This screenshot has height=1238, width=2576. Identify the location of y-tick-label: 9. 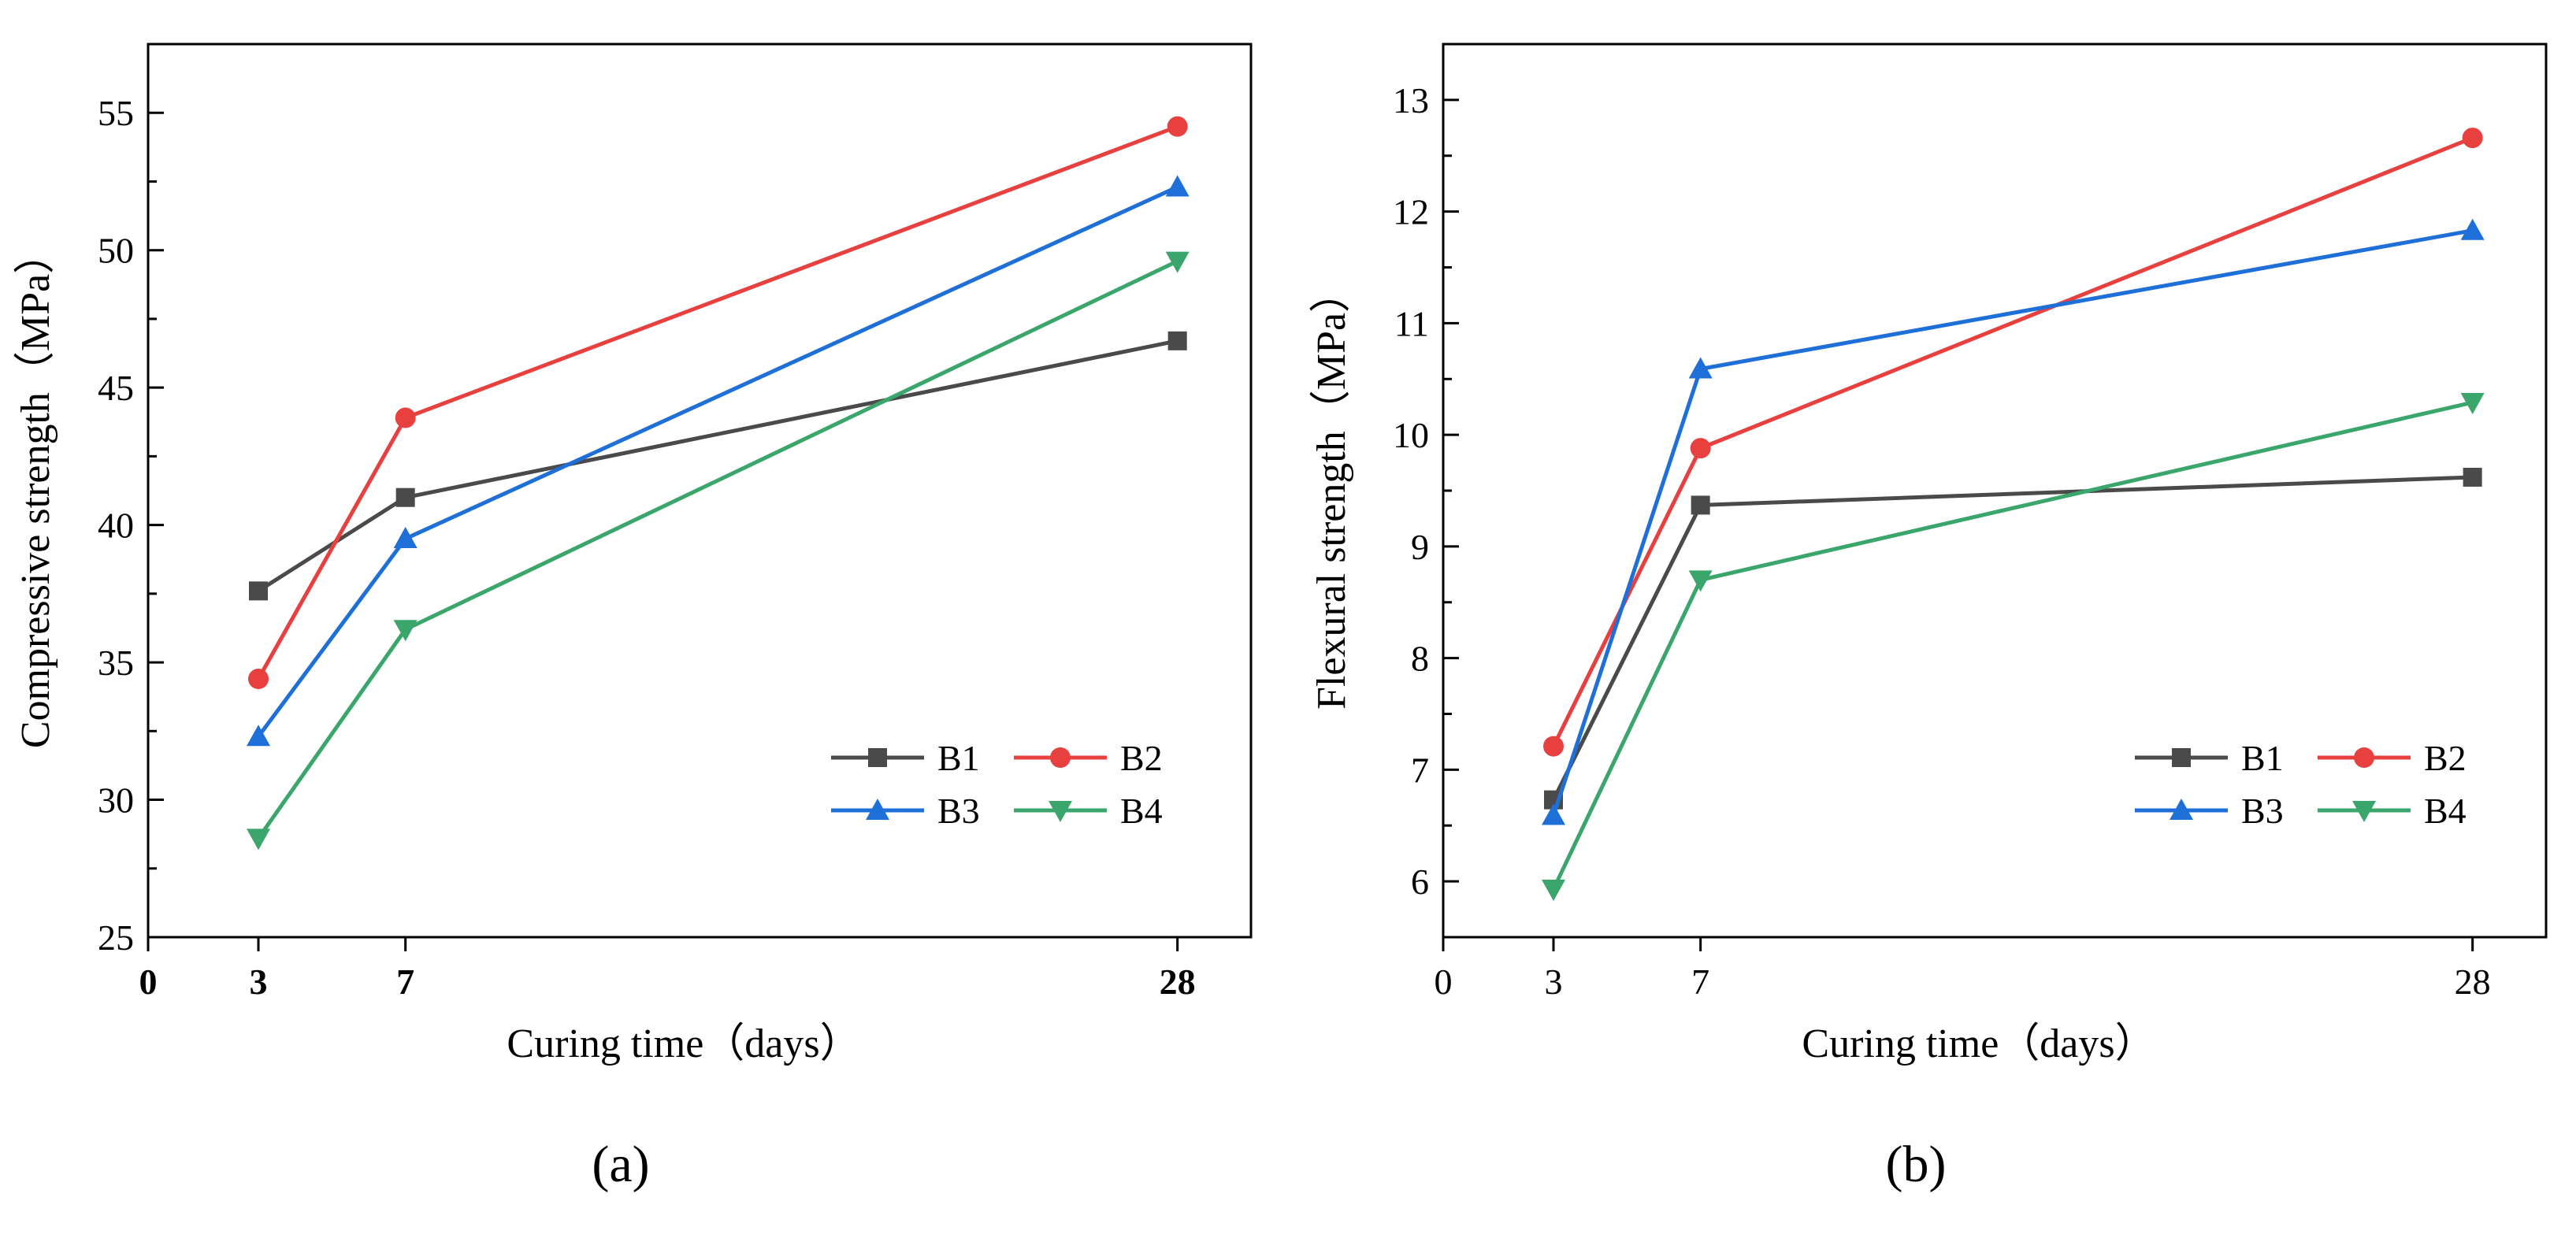
(1420, 547).